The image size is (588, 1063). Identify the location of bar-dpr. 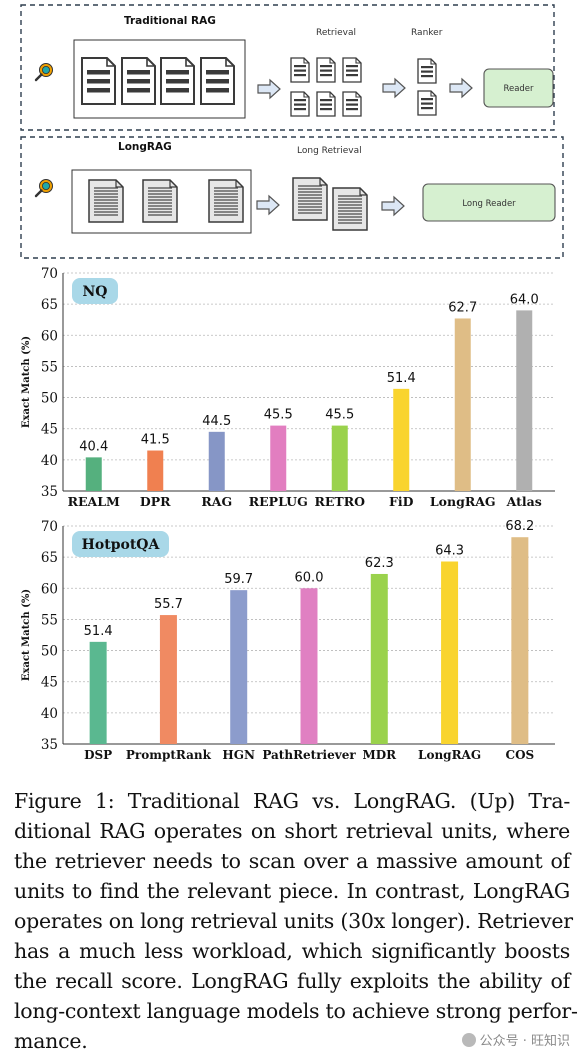
(155, 470).